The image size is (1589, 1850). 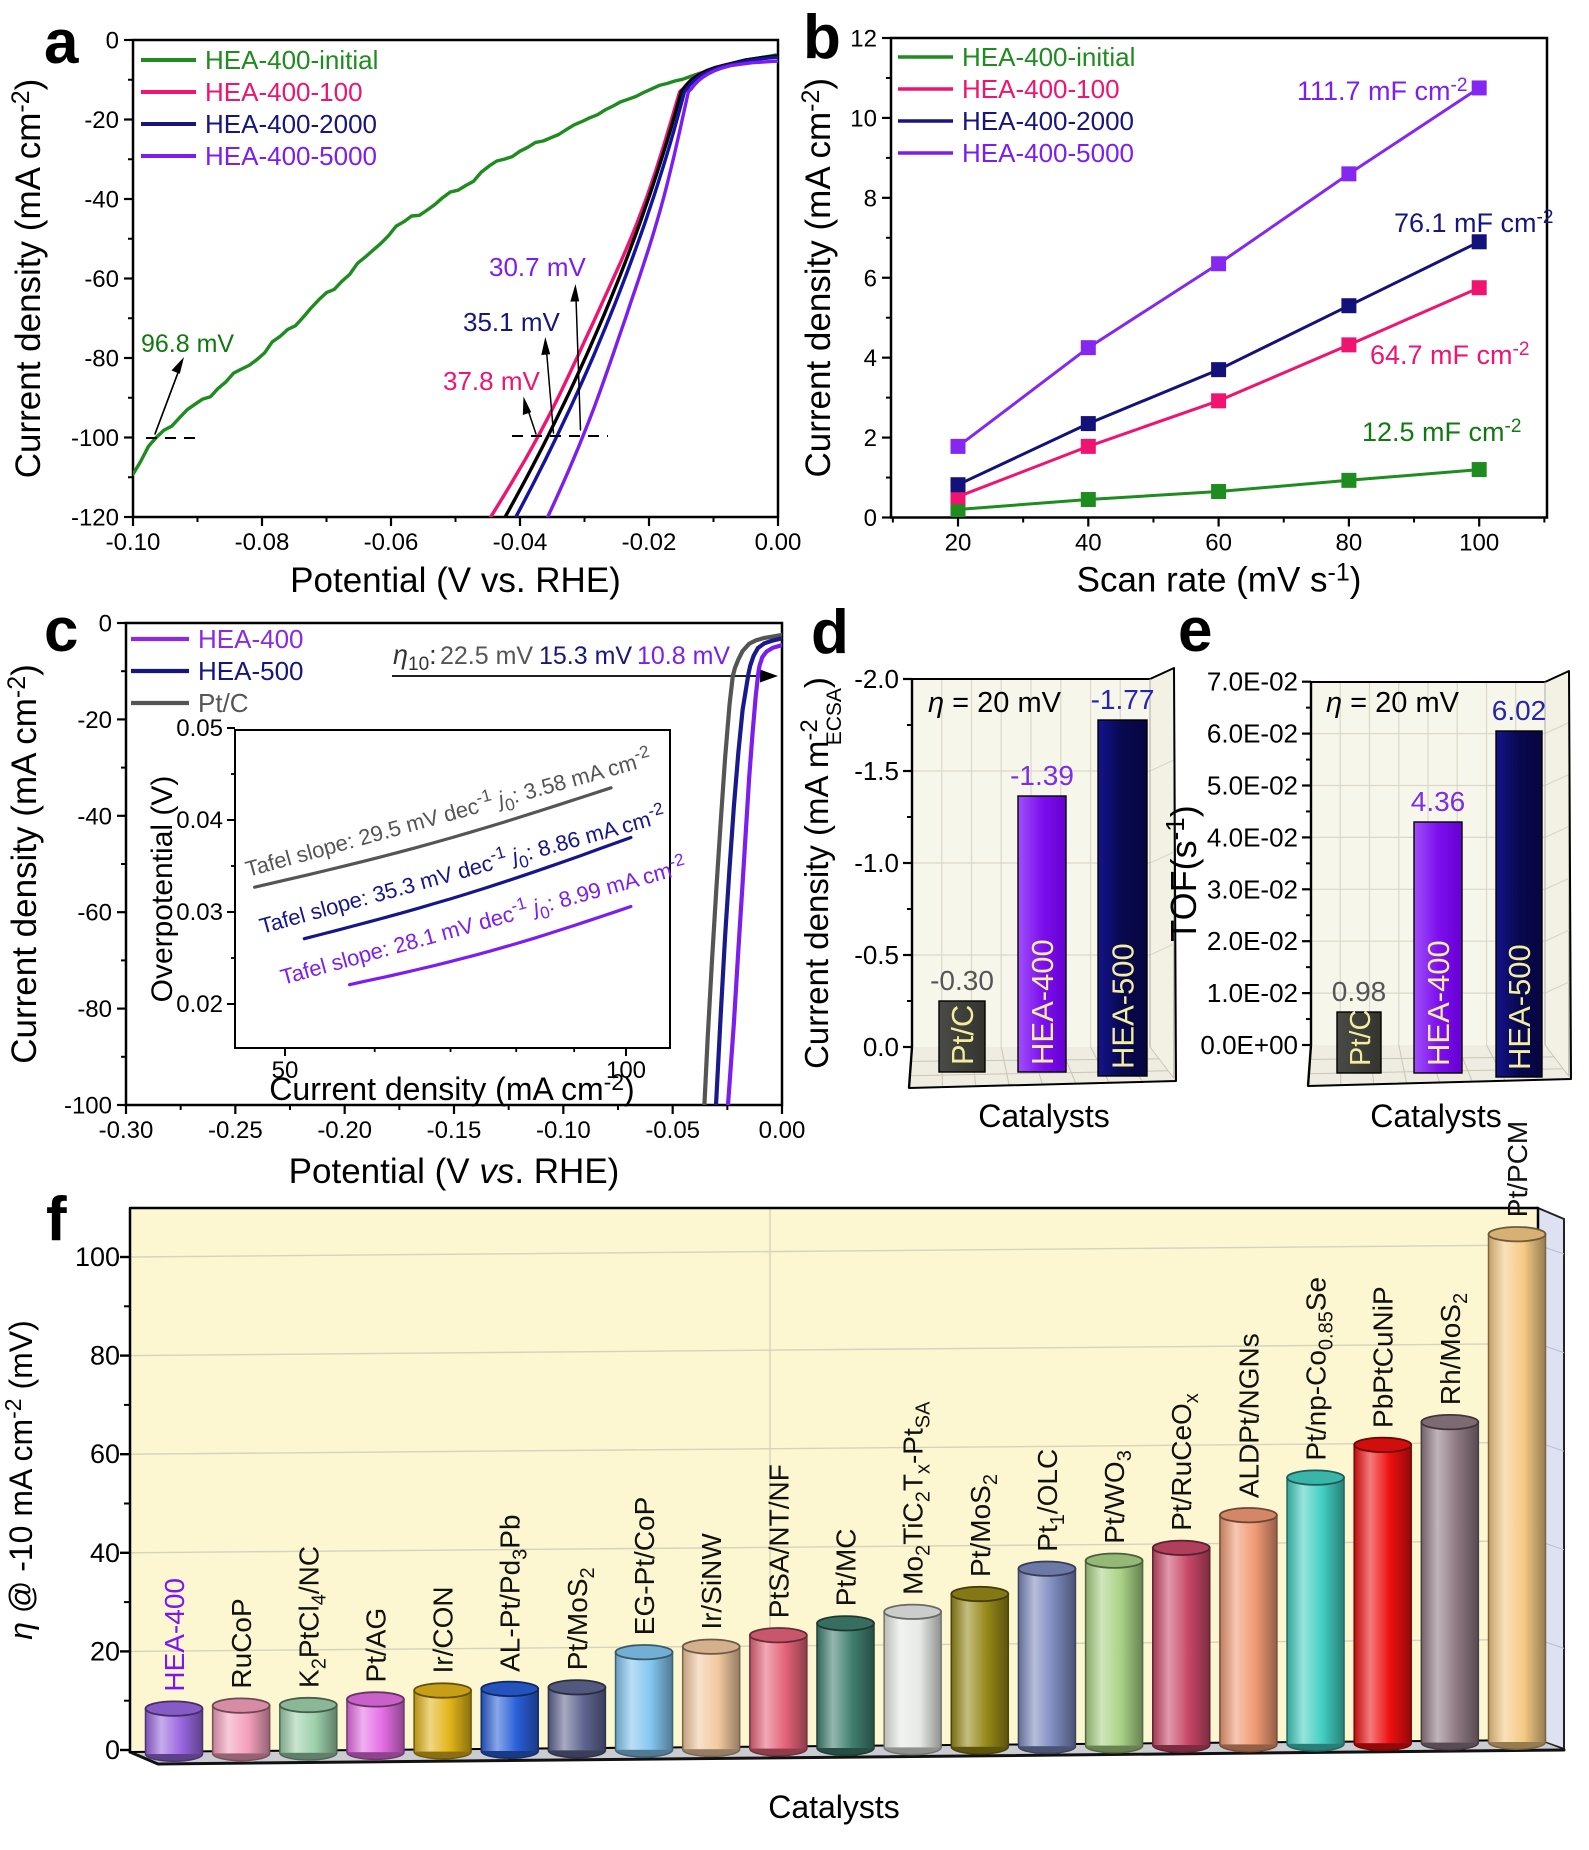 I want to click on svg-text: 8, so click(x=870, y=198).